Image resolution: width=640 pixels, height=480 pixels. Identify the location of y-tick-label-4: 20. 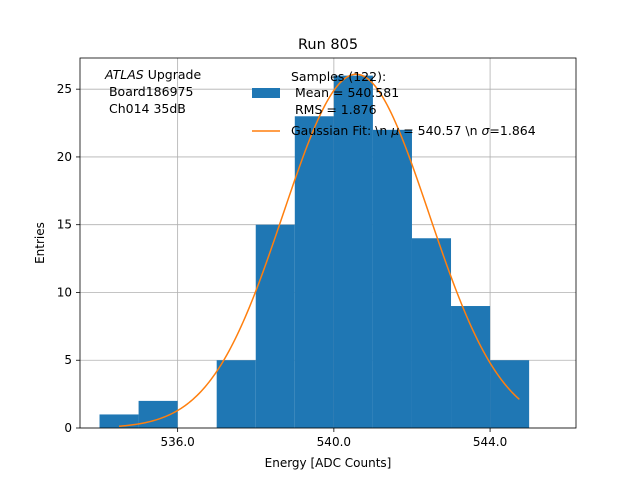
(64, 157).